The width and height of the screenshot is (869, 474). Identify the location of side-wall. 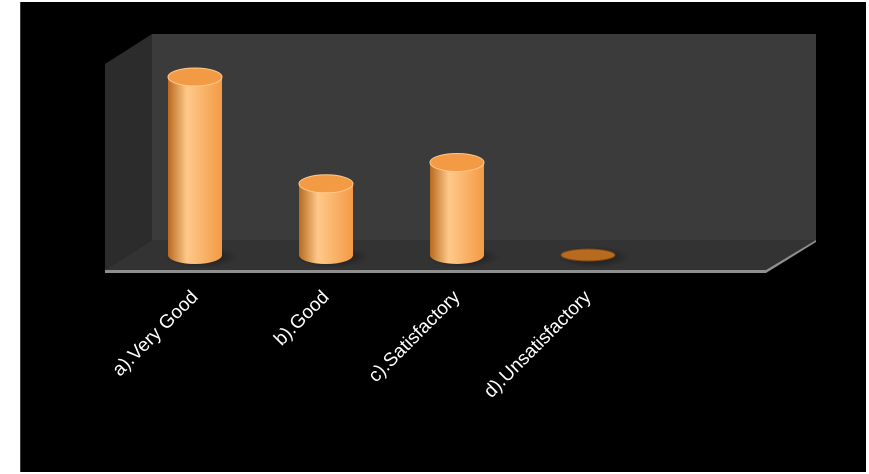
(128, 152).